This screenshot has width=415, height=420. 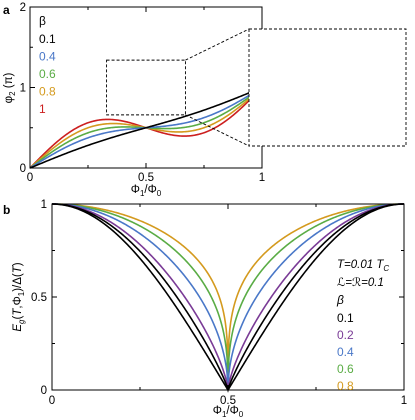 What do you see at coordinates (363, 266) in the screenshot?
I see `annotation-temperature: T=0.01 TC` at bounding box center [363, 266].